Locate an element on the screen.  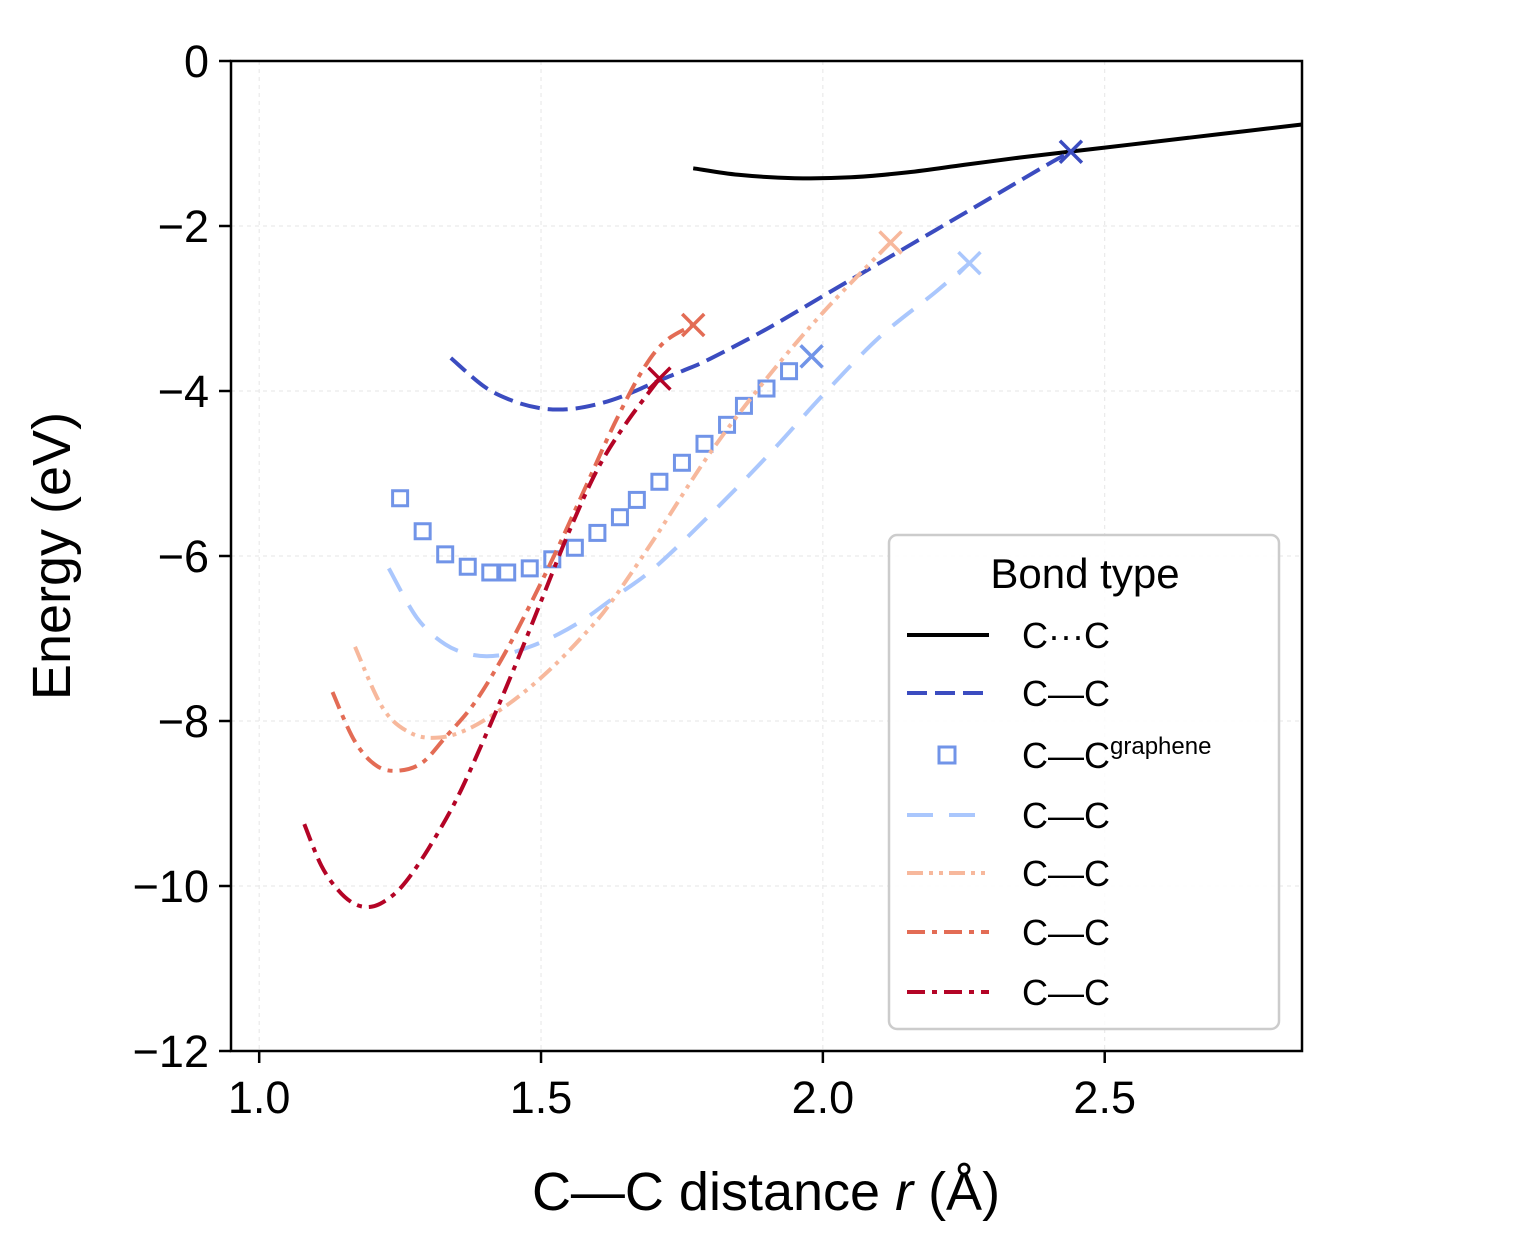
x-tick-label: 1.5 is located at coordinates (541, 1097).